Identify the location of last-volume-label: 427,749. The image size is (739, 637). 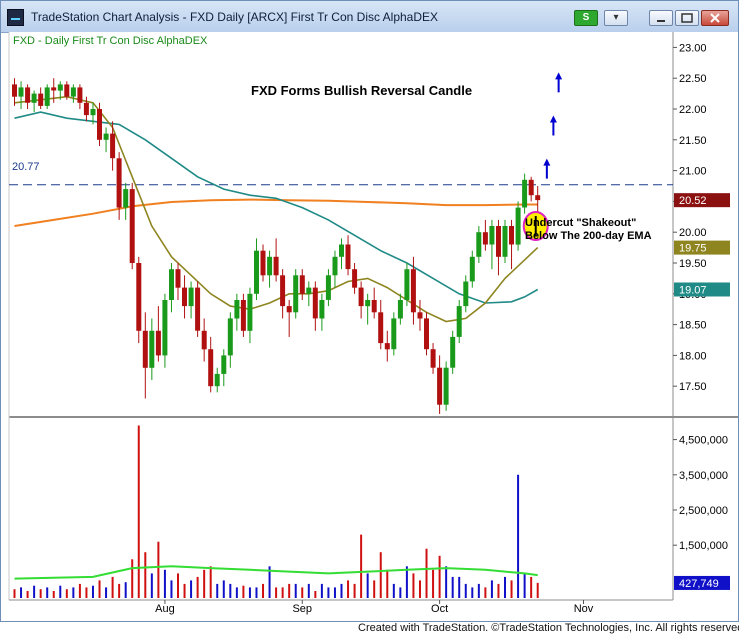
(699, 584).